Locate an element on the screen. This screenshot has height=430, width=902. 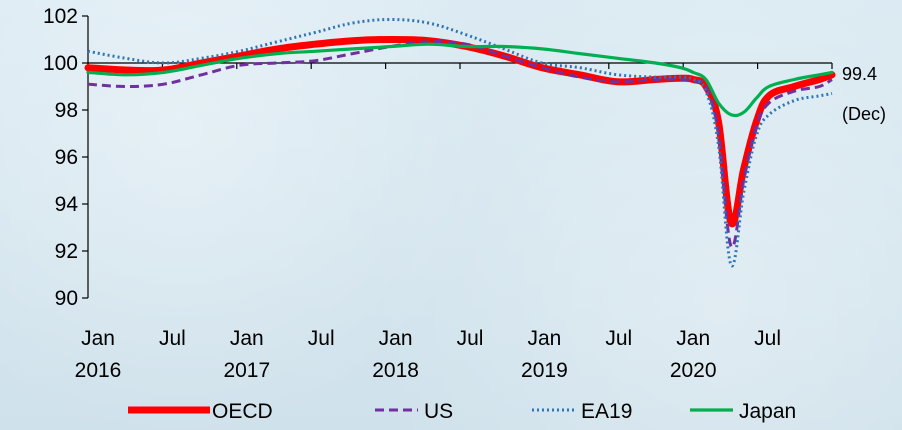
x-tick-year: 2019 is located at coordinates (544, 370).